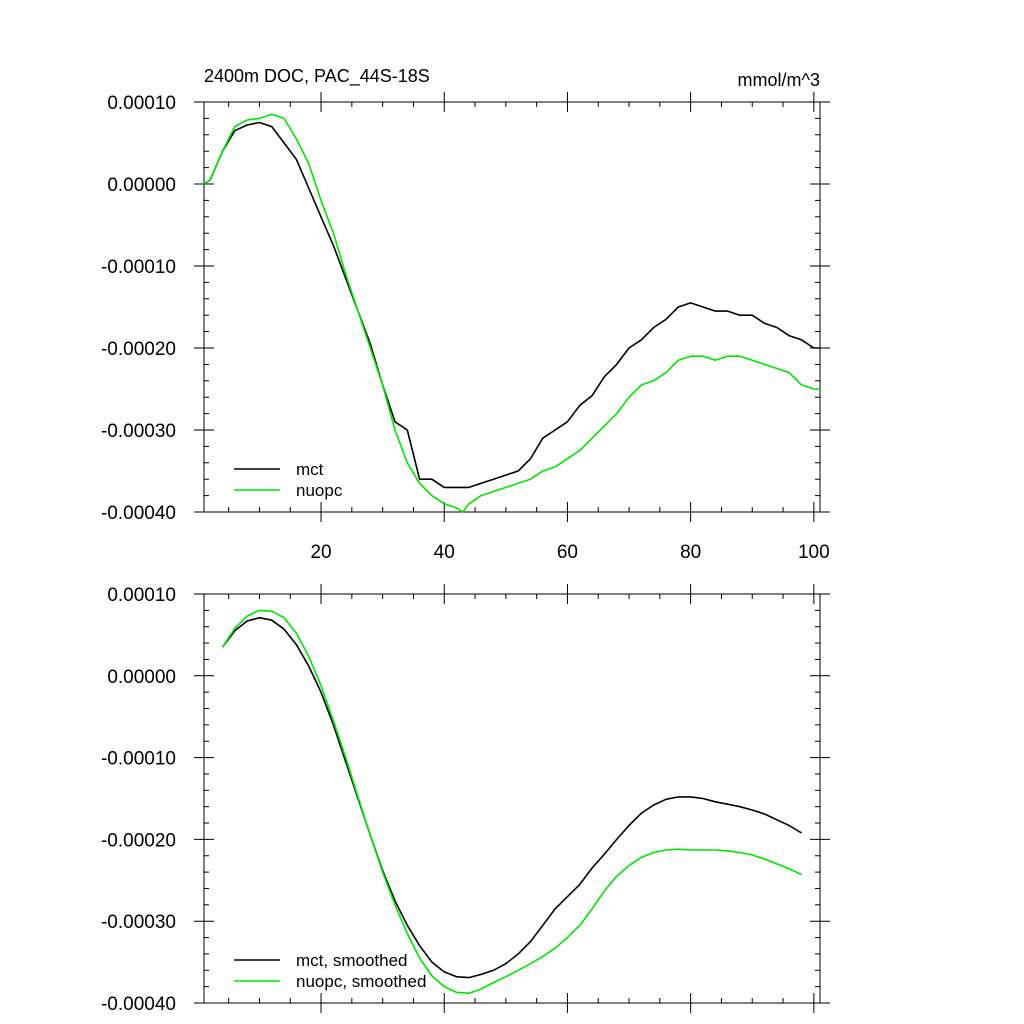 The width and height of the screenshot is (1024, 1024). Describe the element at coordinates (361, 981) in the screenshot. I see `legend-label: nuopc, smoothed` at that location.